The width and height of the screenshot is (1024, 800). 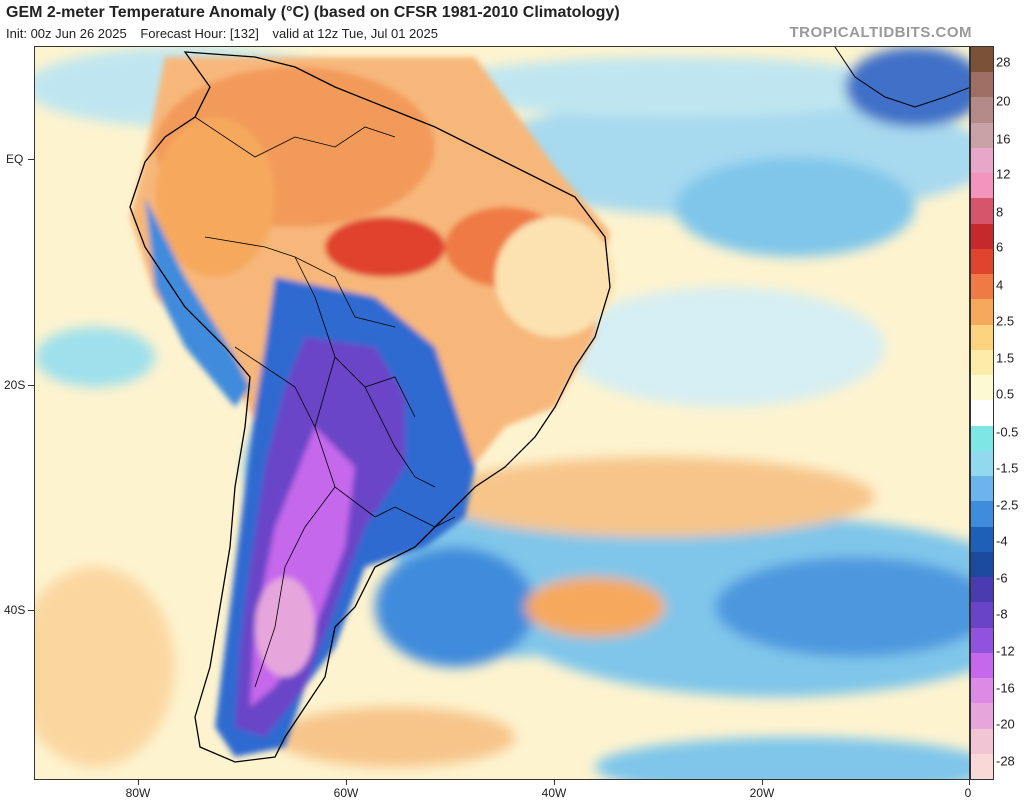 I want to click on lat-label-eq: EQ, so click(x=15, y=159).